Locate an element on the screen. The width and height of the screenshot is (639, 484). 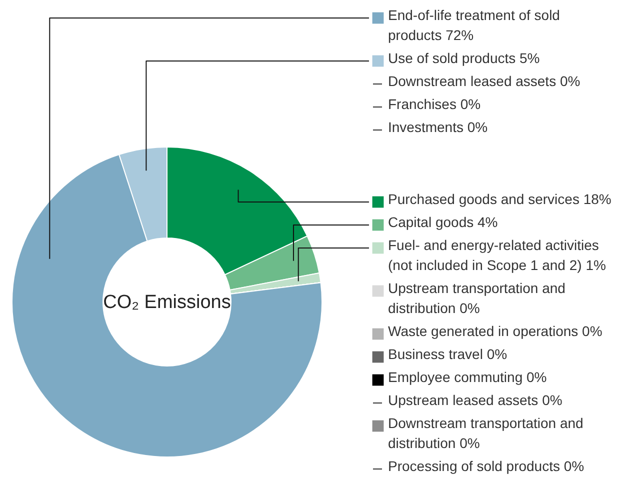
legend-label: Upstream transportation and distribution 0% is located at coordinates (477, 298).